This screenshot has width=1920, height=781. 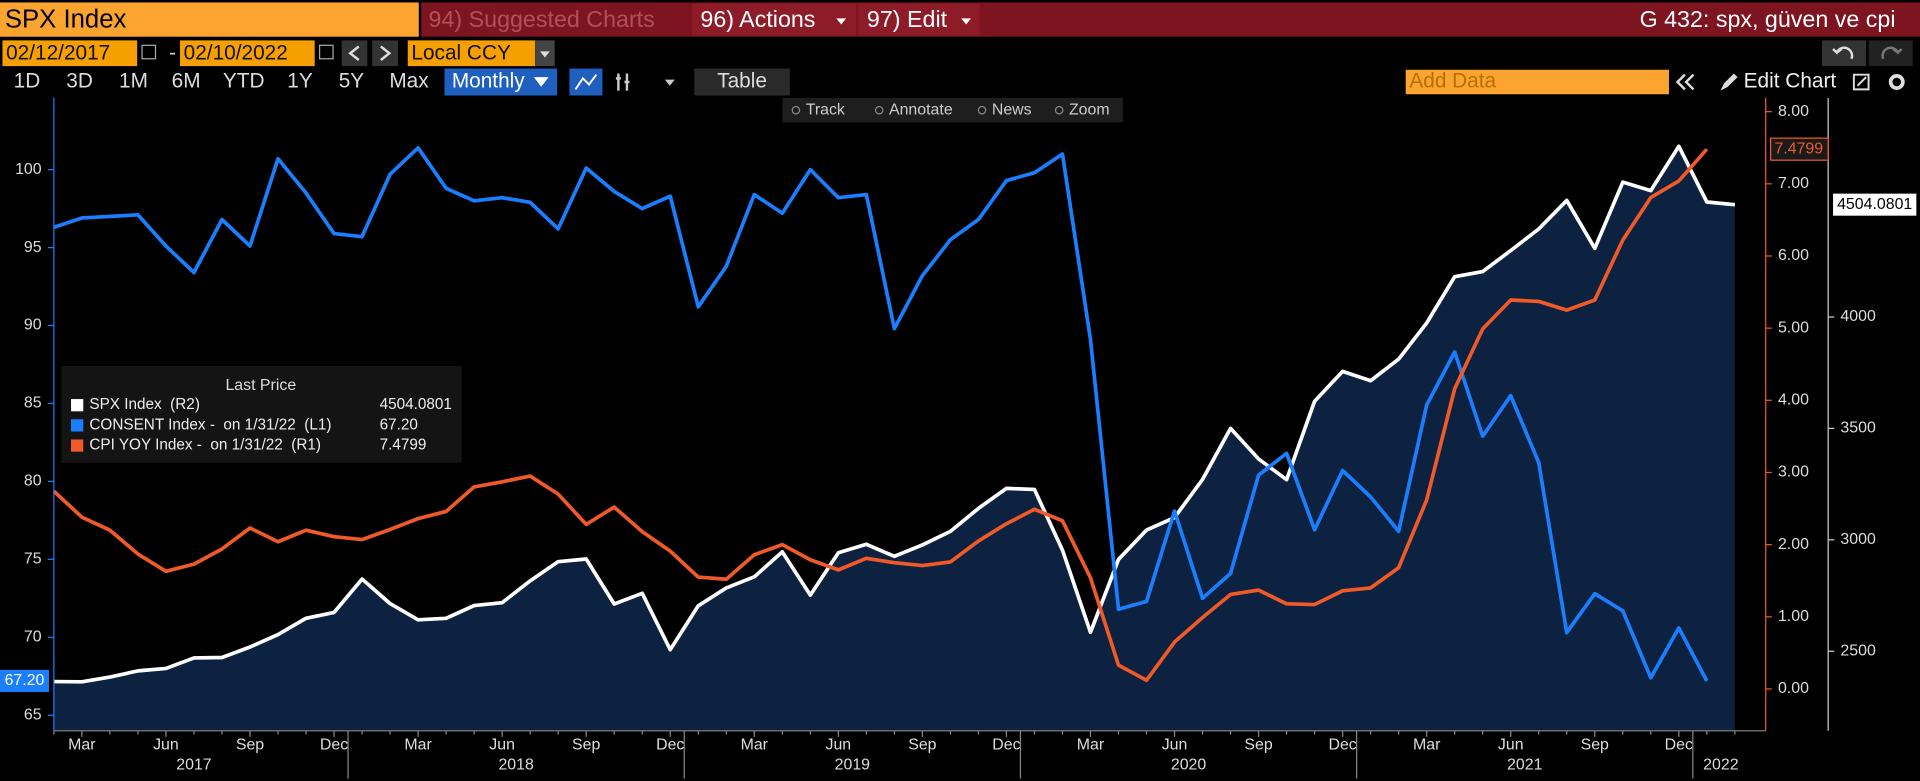 What do you see at coordinates (403, 445) in the screenshot?
I see `legend-value: 7.4799` at bounding box center [403, 445].